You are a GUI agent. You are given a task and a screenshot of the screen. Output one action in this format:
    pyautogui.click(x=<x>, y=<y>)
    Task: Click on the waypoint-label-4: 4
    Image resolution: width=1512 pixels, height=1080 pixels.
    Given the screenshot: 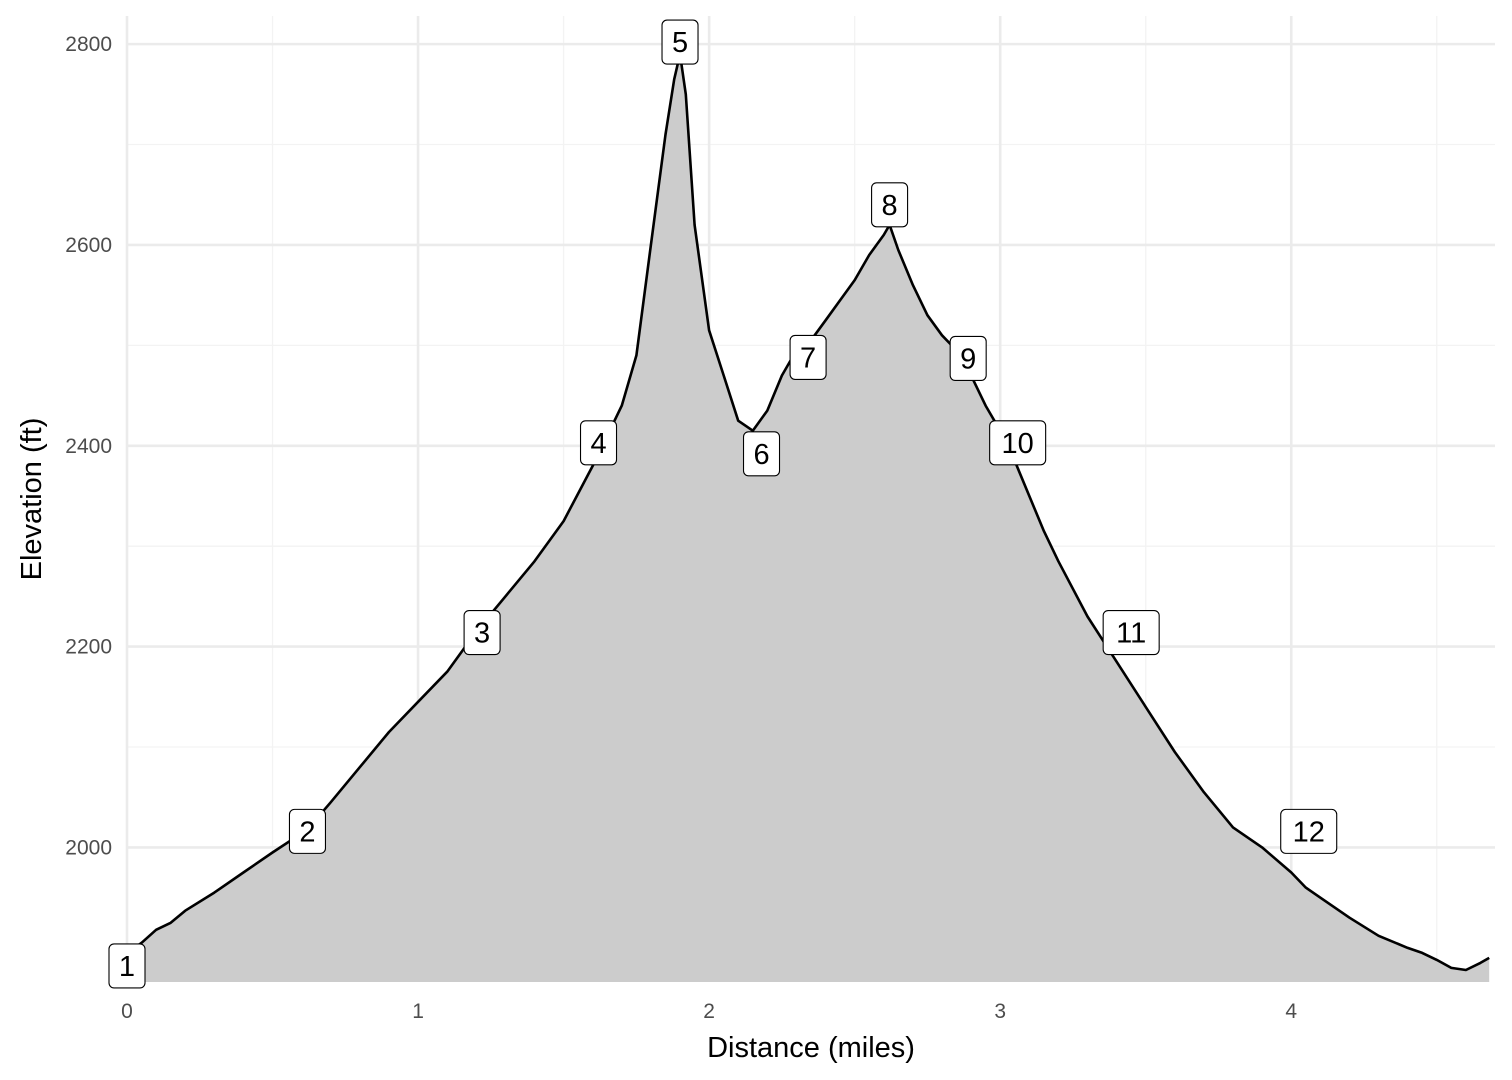 What is the action you would take?
    pyautogui.click(x=598, y=443)
    